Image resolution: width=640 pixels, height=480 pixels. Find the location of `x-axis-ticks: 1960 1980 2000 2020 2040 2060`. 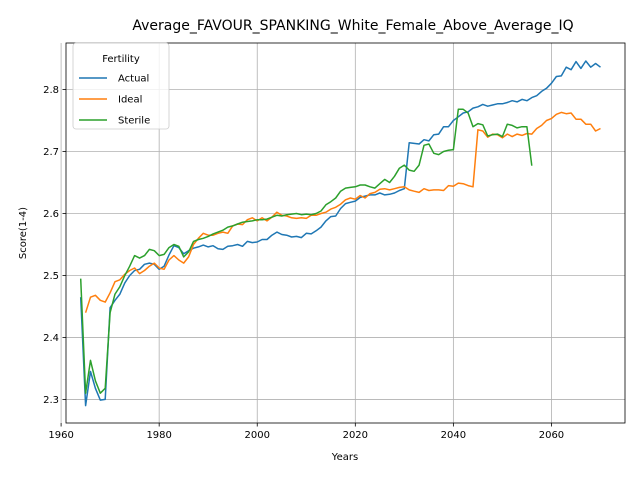

x-axis-ticks: 1960 1980 2000 2020 2040 2060 is located at coordinates (306, 432).